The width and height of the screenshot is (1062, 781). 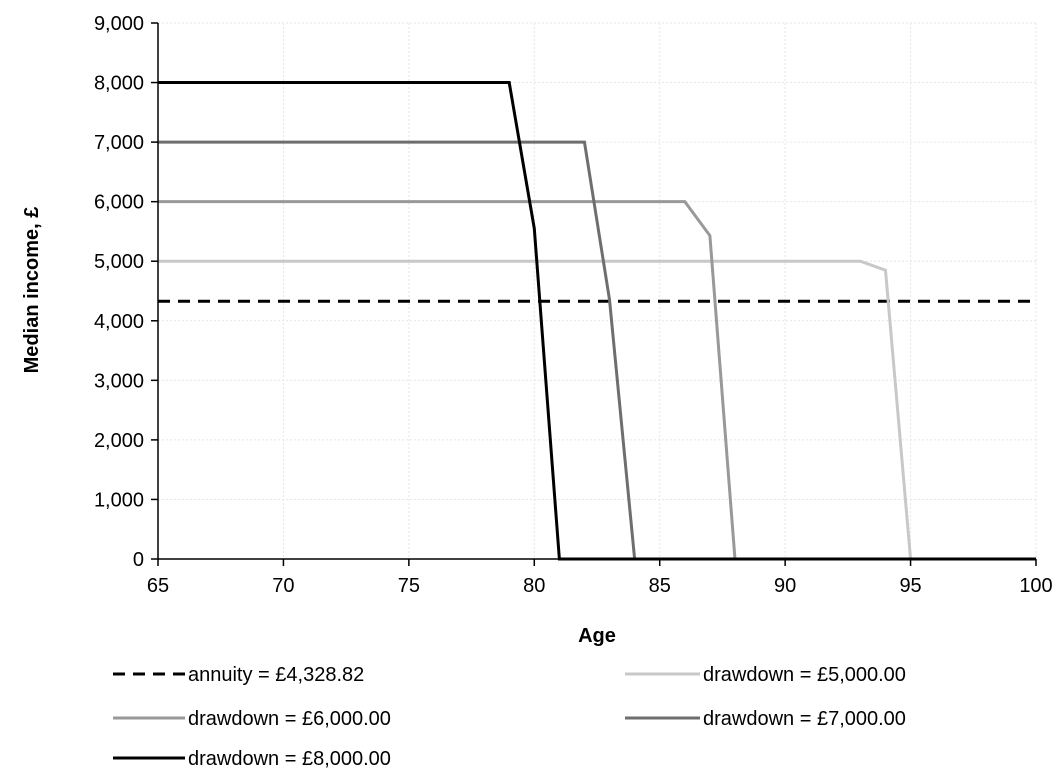 What do you see at coordinates (119, 441) in the screenshot?
I see `y-tick-label: 2,000` at bounding box center [119, 441].